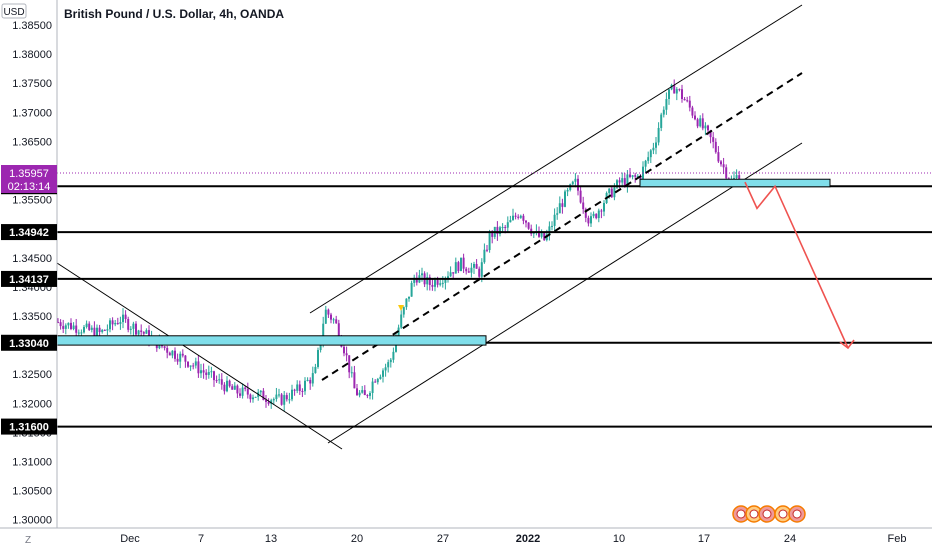 The height and width of the screenshot is (550, 932). I want to click on currency-badge, so click(14, 11).